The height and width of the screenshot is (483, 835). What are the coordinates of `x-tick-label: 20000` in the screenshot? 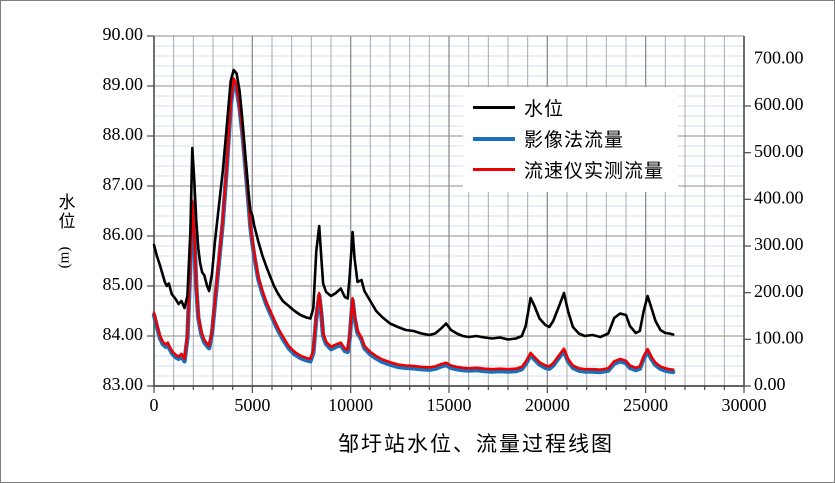 It's located at (547, 405).